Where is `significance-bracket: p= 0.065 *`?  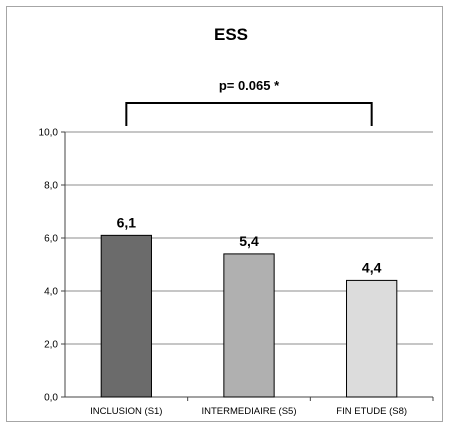
significance-bracket: p= 0.065 * is located at coordinates (249, 102).